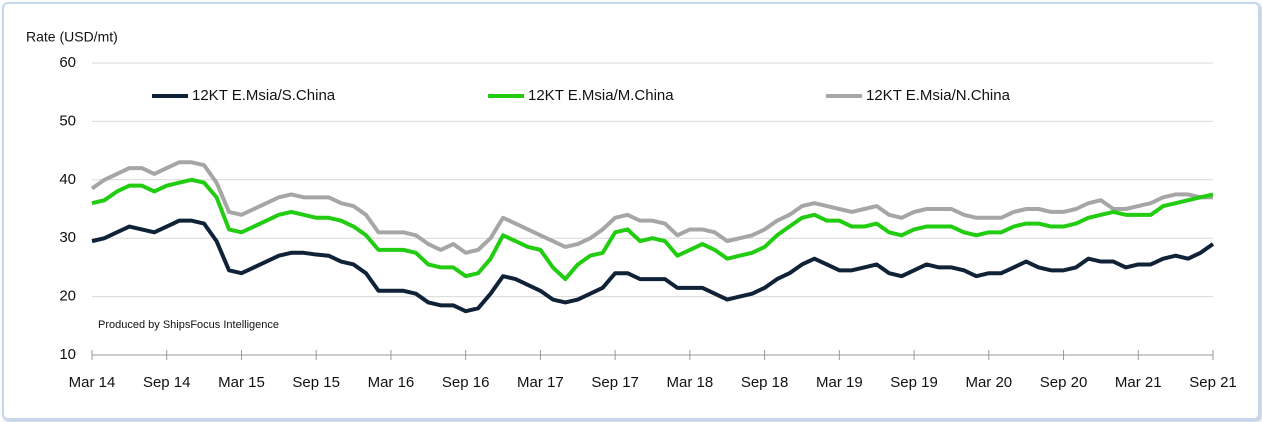 This screenshot has height=422, width=1262. I want to click on x-tick-label: Sep 15, so click(316, 382).